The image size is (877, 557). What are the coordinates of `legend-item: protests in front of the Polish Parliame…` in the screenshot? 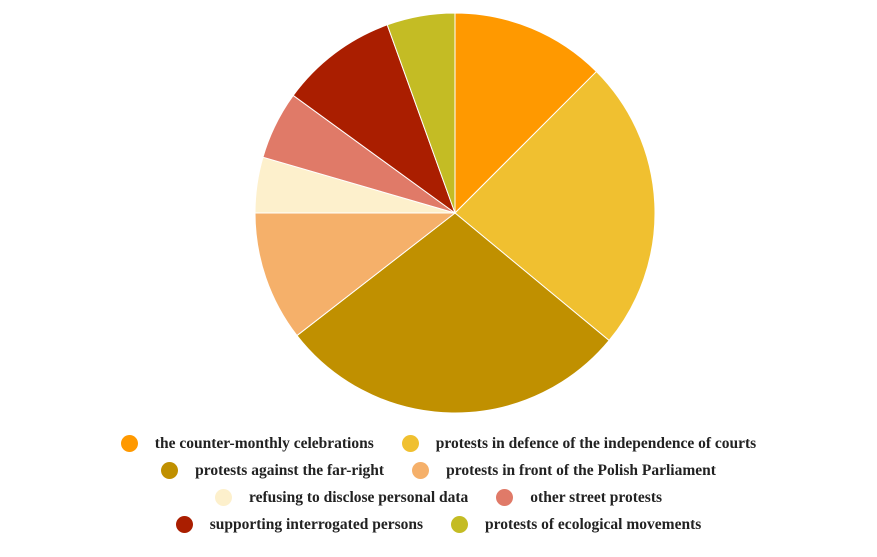 It's located at (564, 471).